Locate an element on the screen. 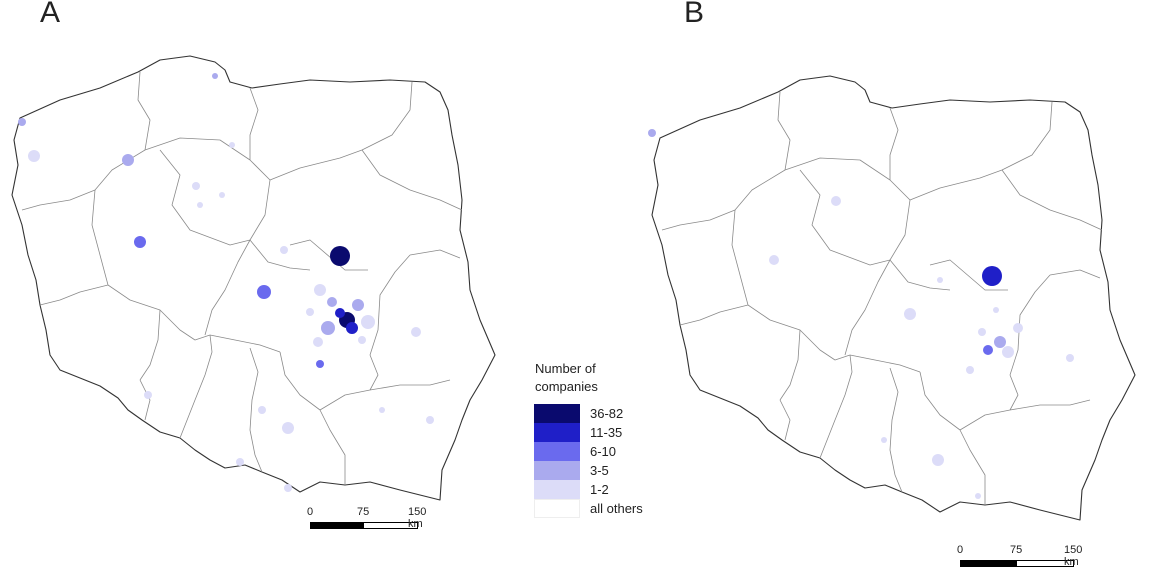  legend-label: 36-82 is located at coordinates (607, 413).